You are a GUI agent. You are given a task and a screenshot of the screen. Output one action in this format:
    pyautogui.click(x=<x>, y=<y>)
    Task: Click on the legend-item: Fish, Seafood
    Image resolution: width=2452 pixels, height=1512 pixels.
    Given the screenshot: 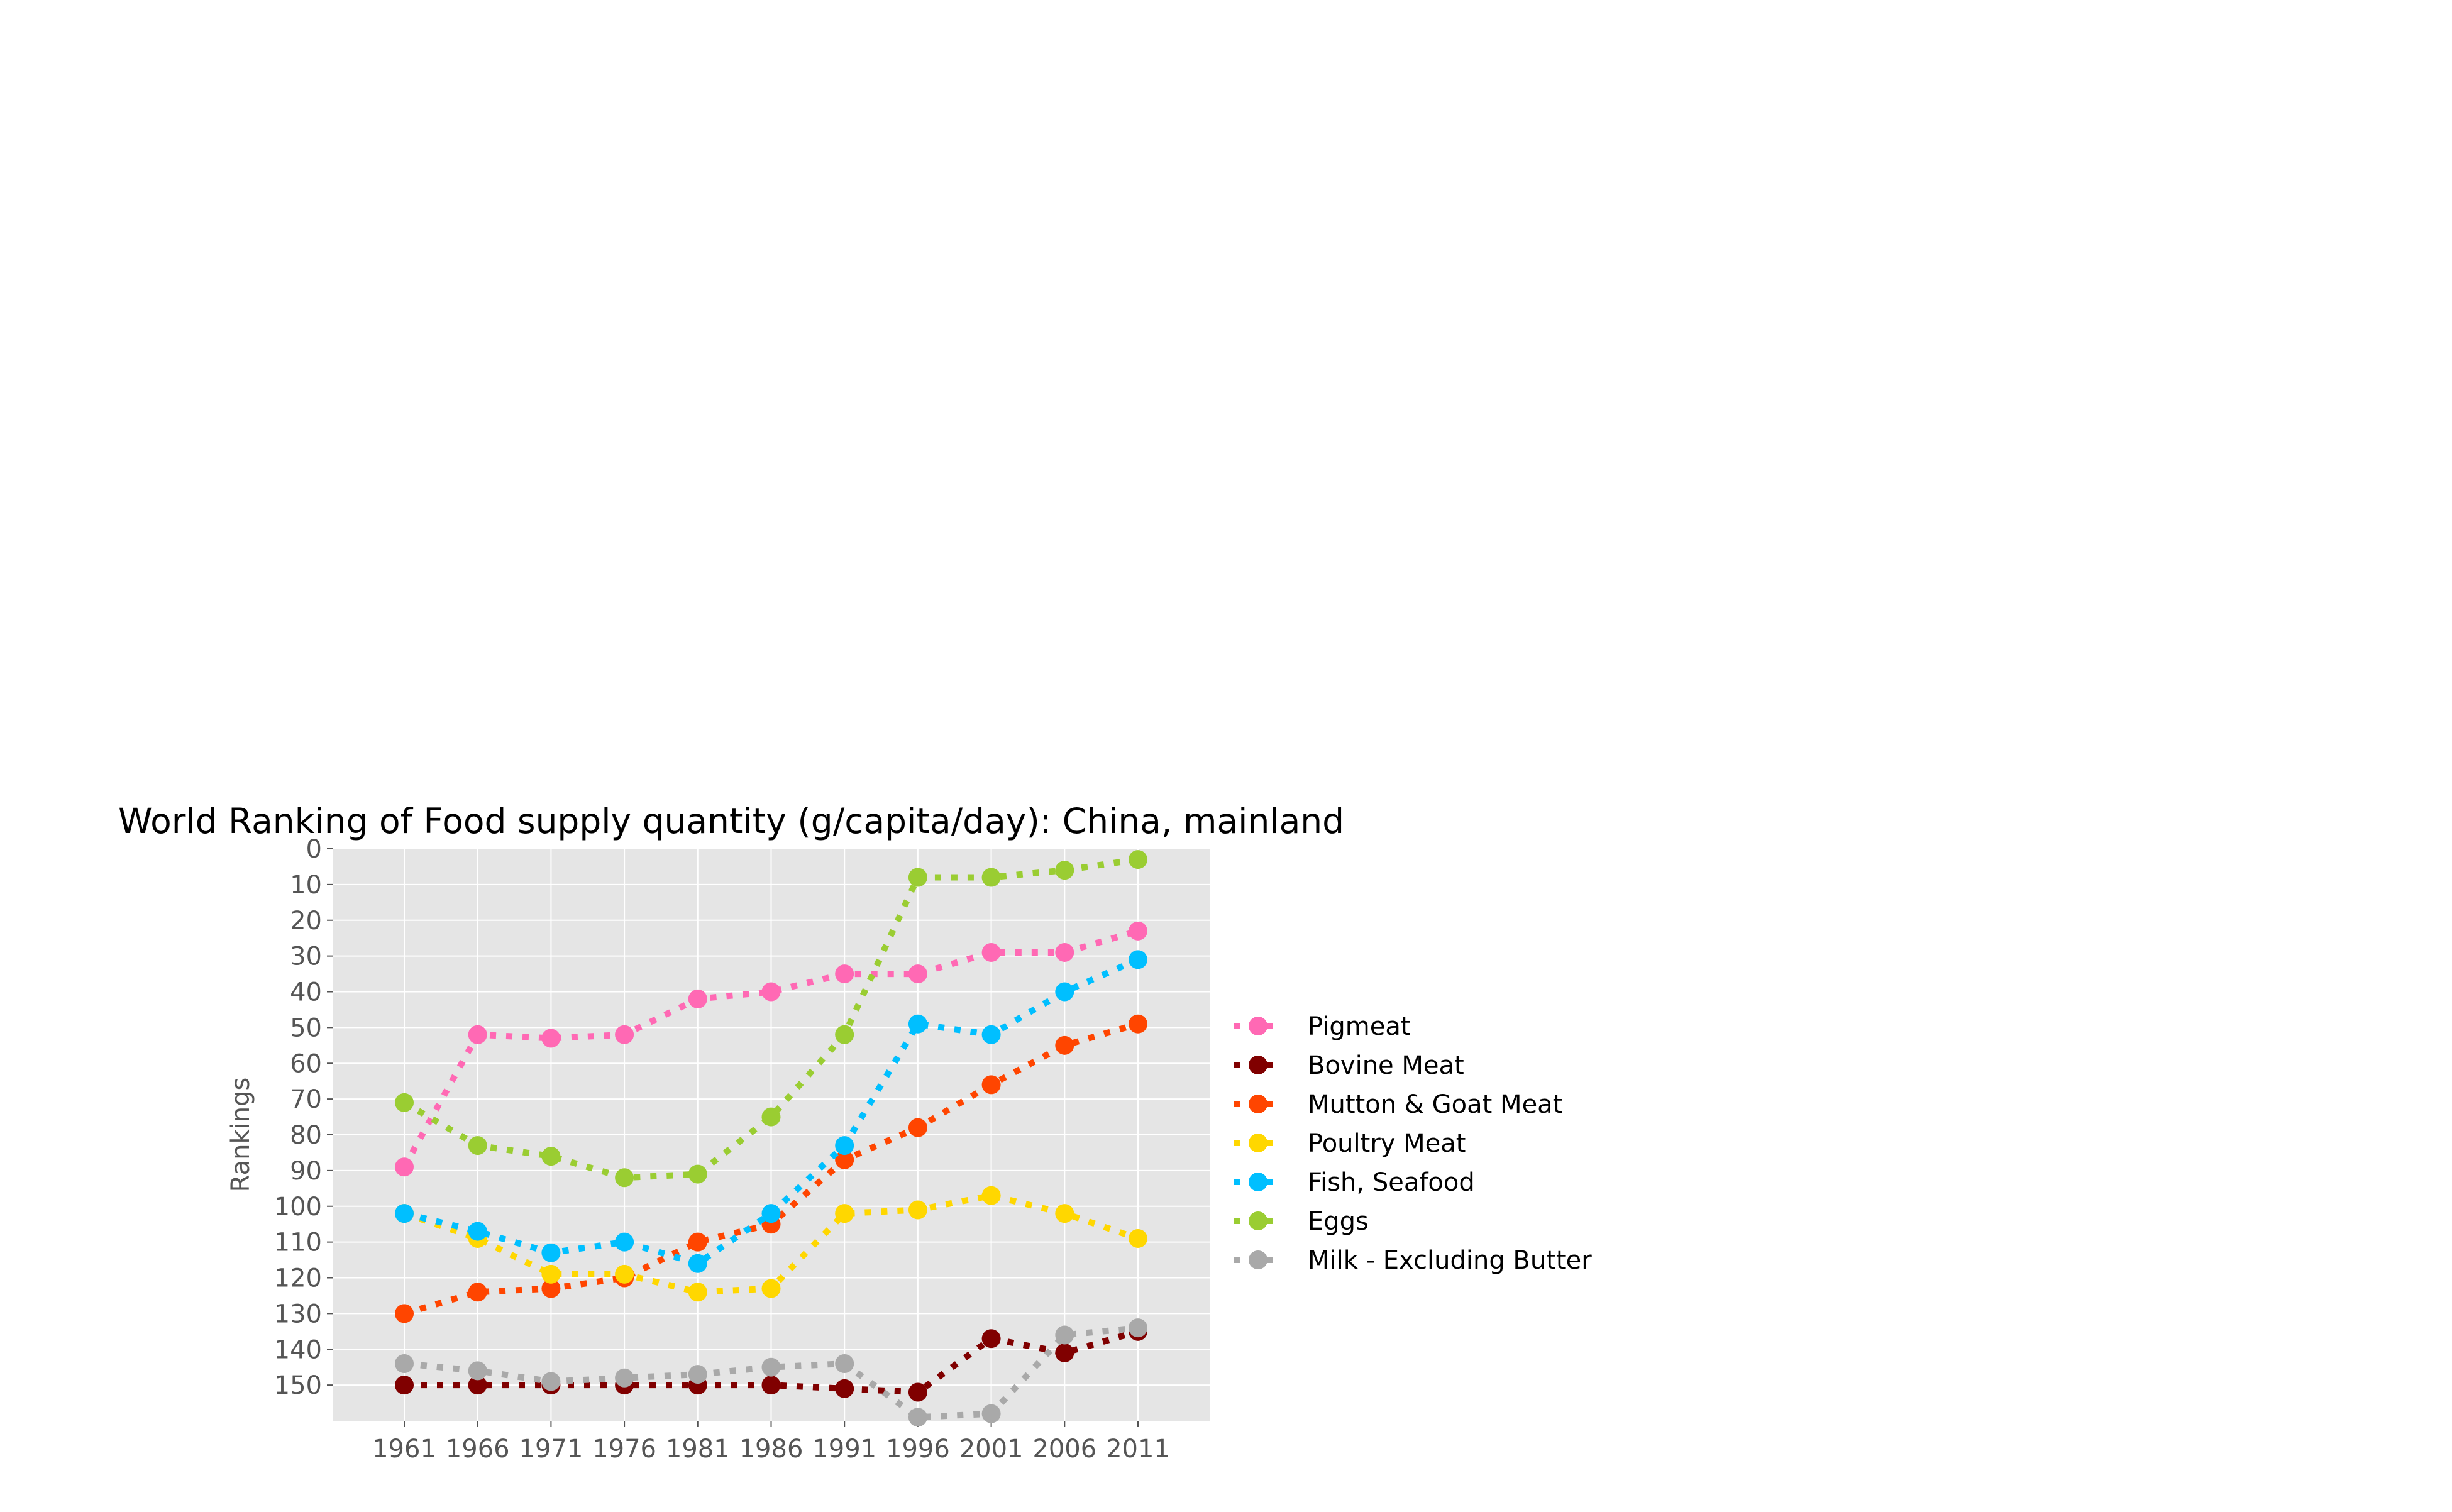 What is the action you would take?
    pyautogui.click(x=1354, y=1182)
    